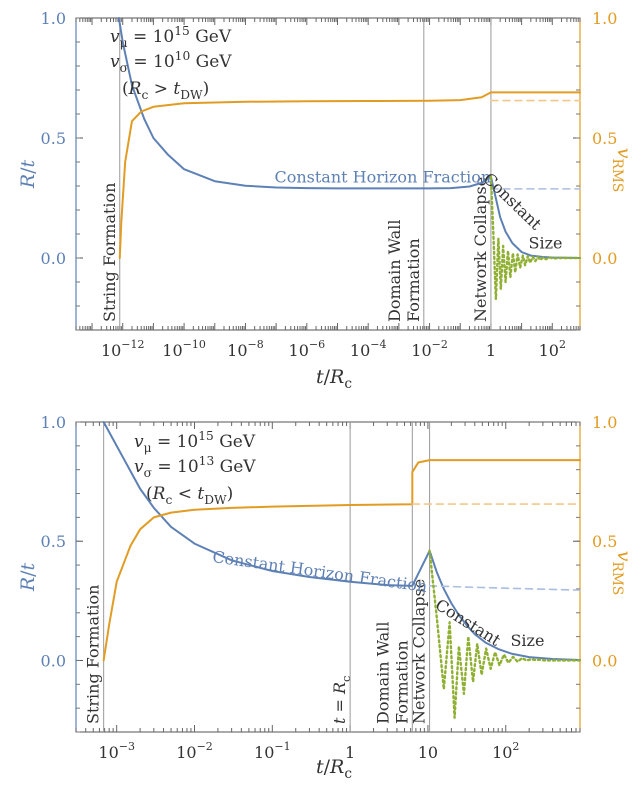  I want to click on regime-label: (Rc > tDW), so click(165, 90).